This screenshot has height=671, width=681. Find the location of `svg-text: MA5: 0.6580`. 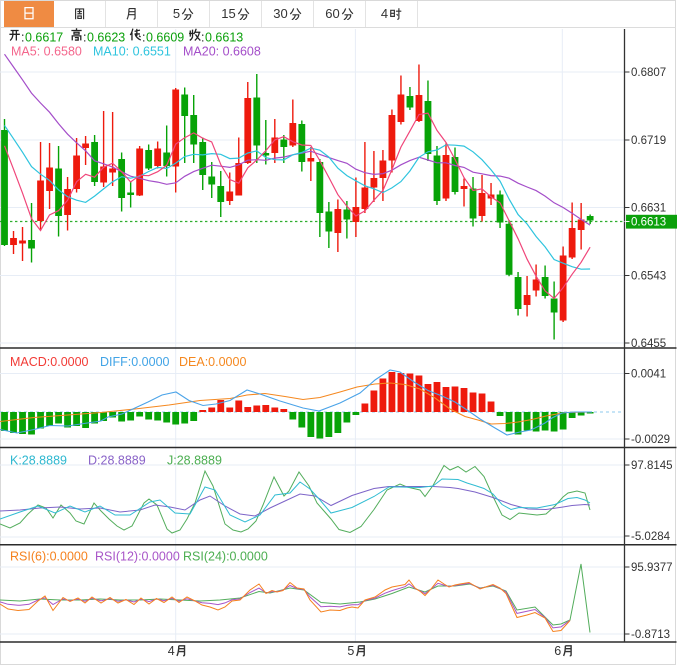

svg-text: MA5: 0.6580 is located at coordinates (46, 52).